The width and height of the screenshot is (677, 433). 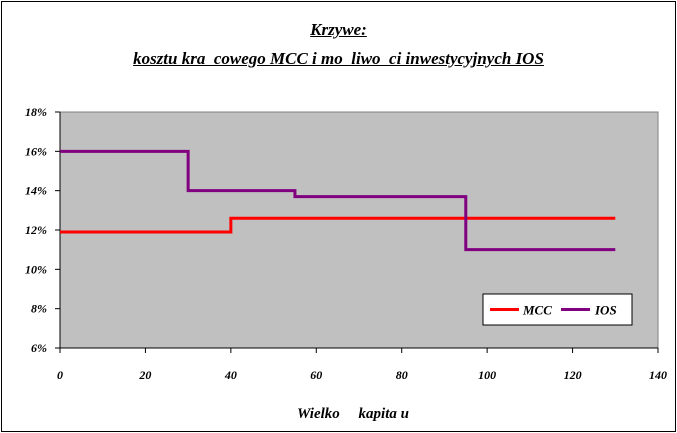 I want to click on chart-title: Krzywe:, so click(x=338, y=29).